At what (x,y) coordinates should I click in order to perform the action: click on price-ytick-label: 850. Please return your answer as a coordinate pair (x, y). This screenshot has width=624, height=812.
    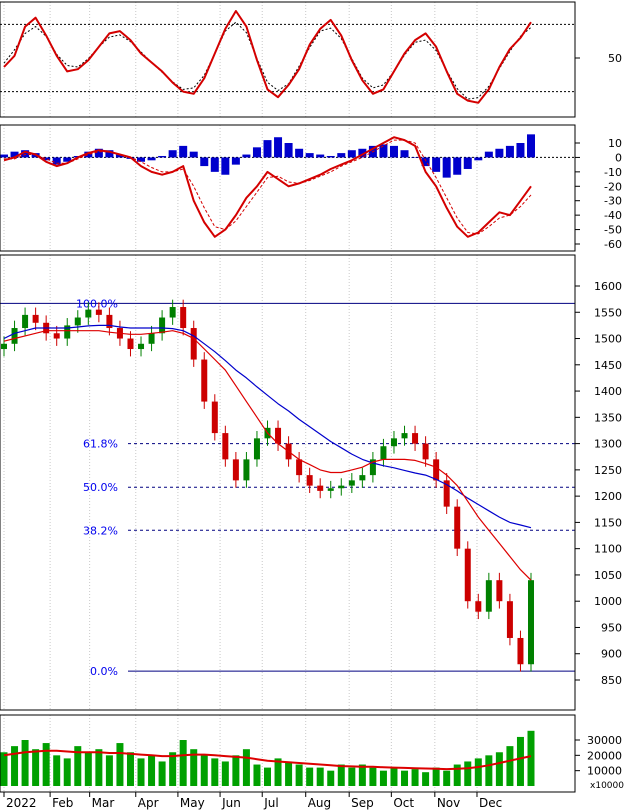
    Looking at the image, I should click on (611, 680).